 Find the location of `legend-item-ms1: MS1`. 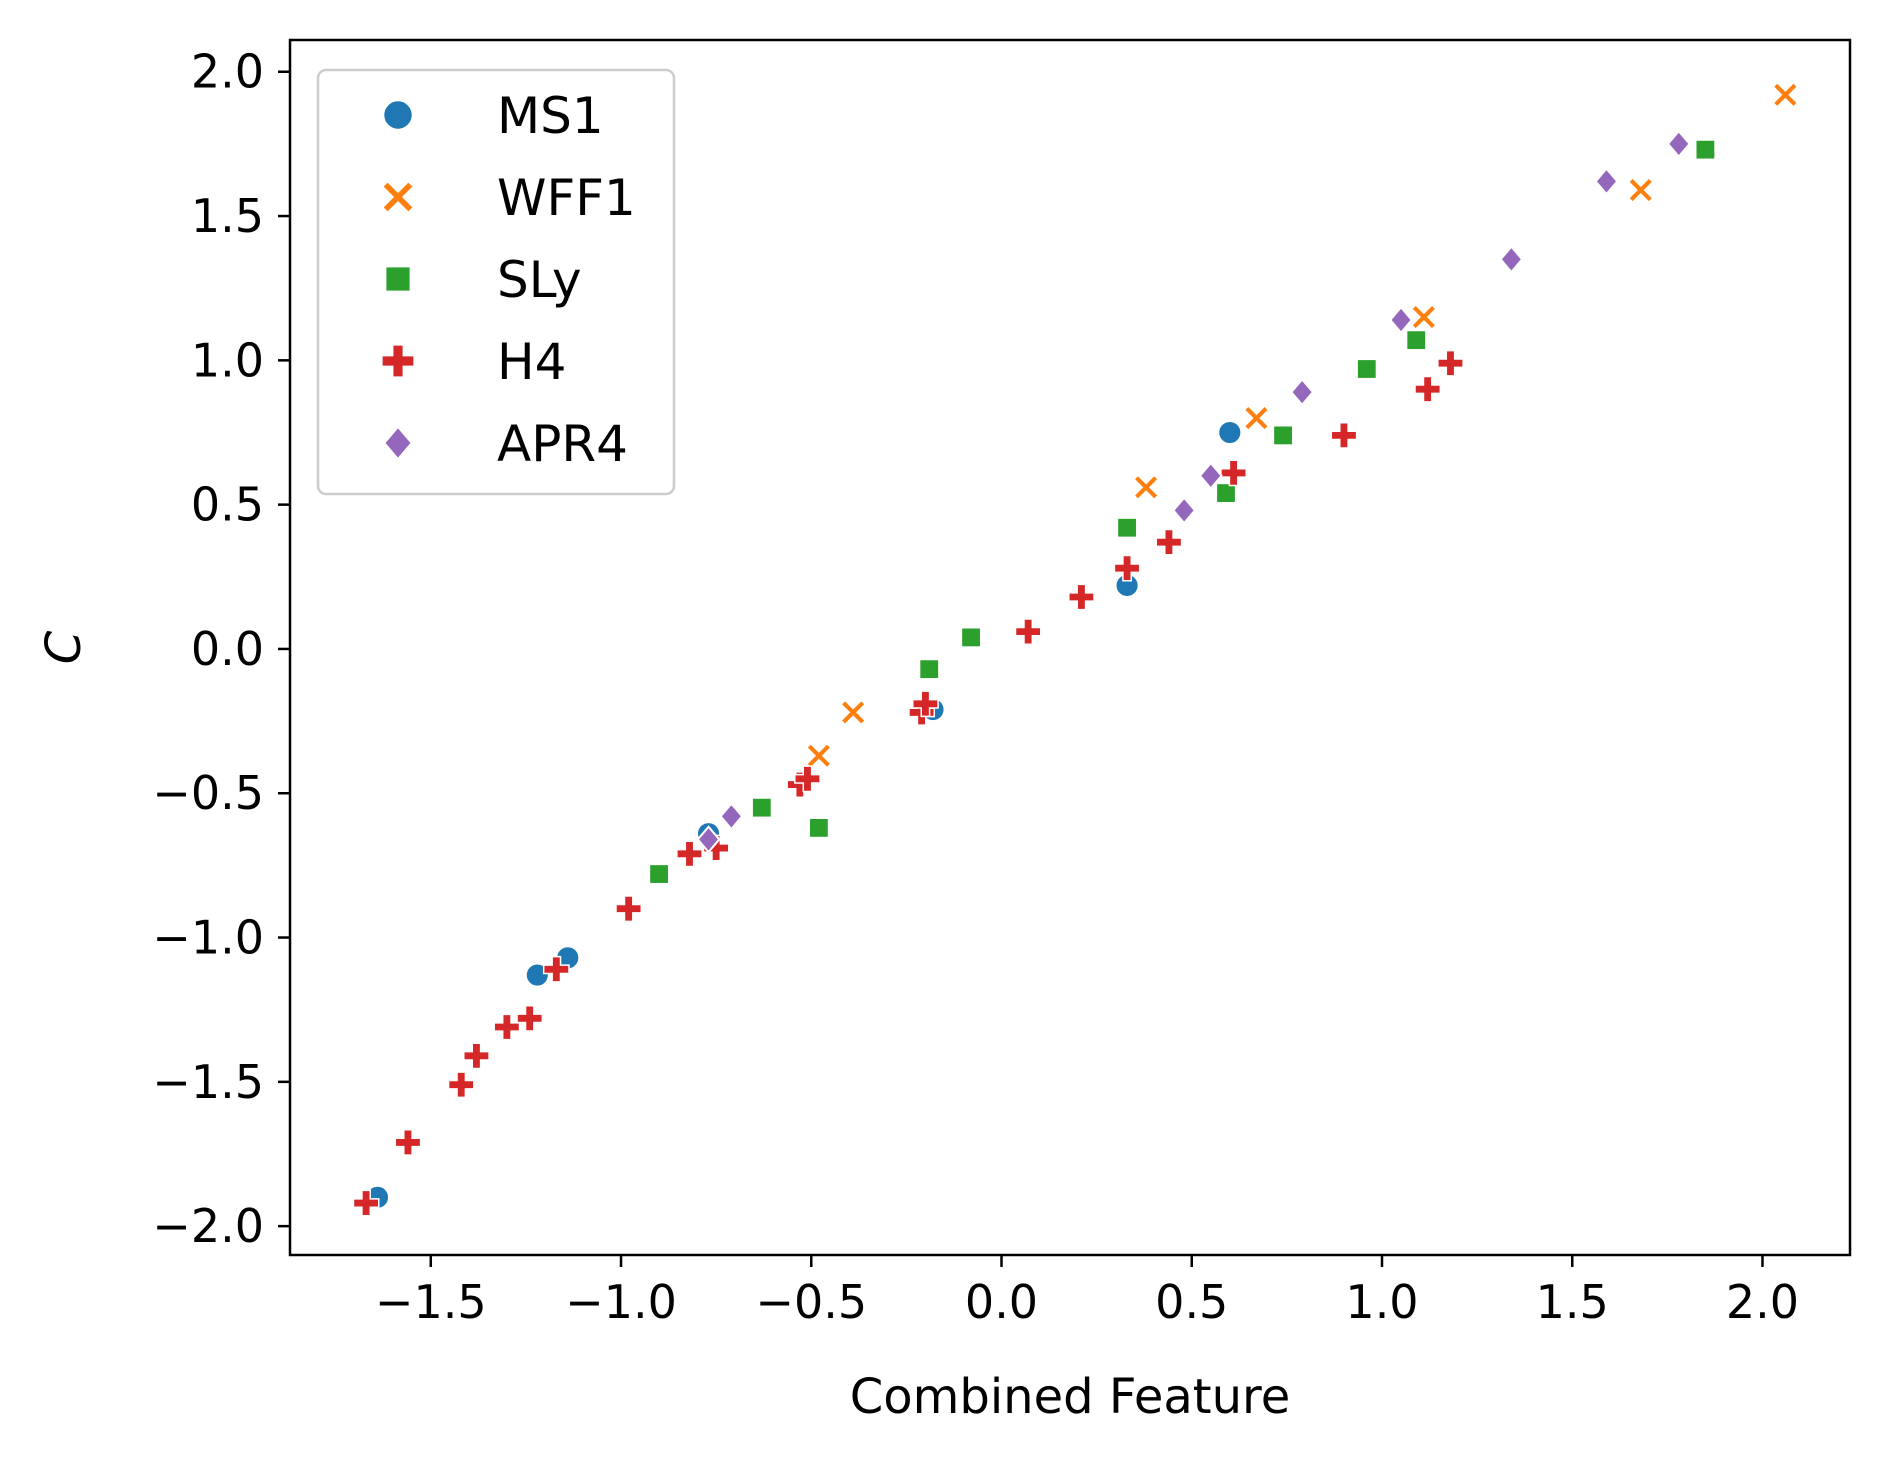

legend-item-ms1: MS1 is located at coordinates (493, 116).